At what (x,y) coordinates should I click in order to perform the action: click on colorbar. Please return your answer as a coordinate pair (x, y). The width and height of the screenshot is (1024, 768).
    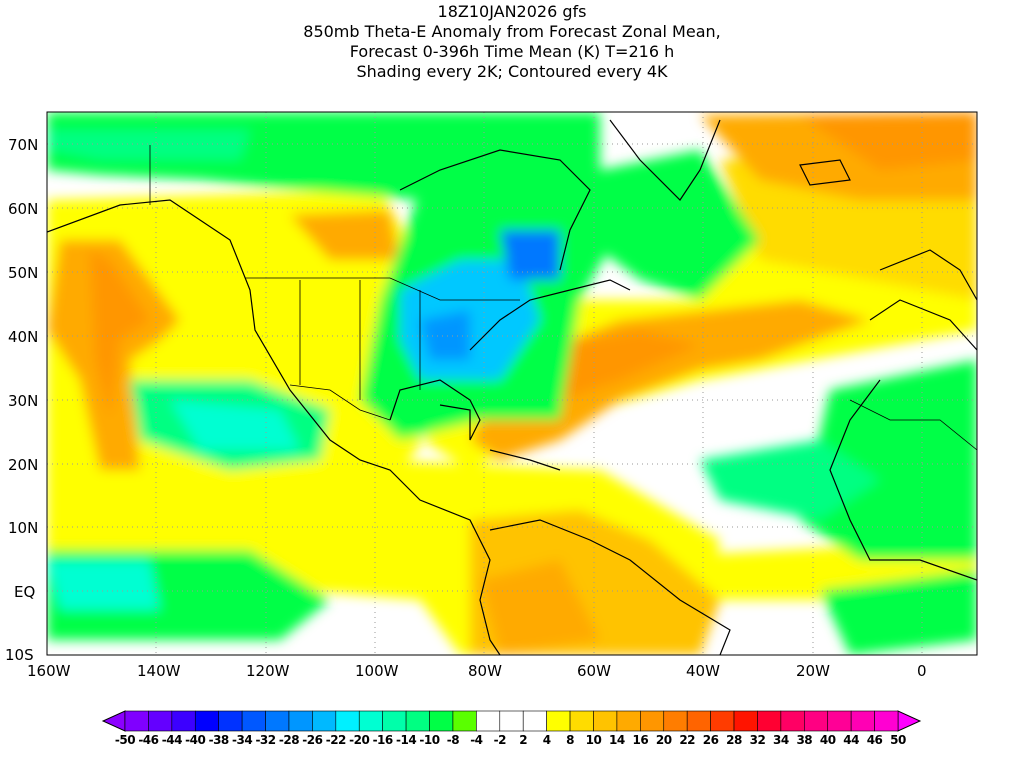
    Looking at the image, I should click on (511, 721).